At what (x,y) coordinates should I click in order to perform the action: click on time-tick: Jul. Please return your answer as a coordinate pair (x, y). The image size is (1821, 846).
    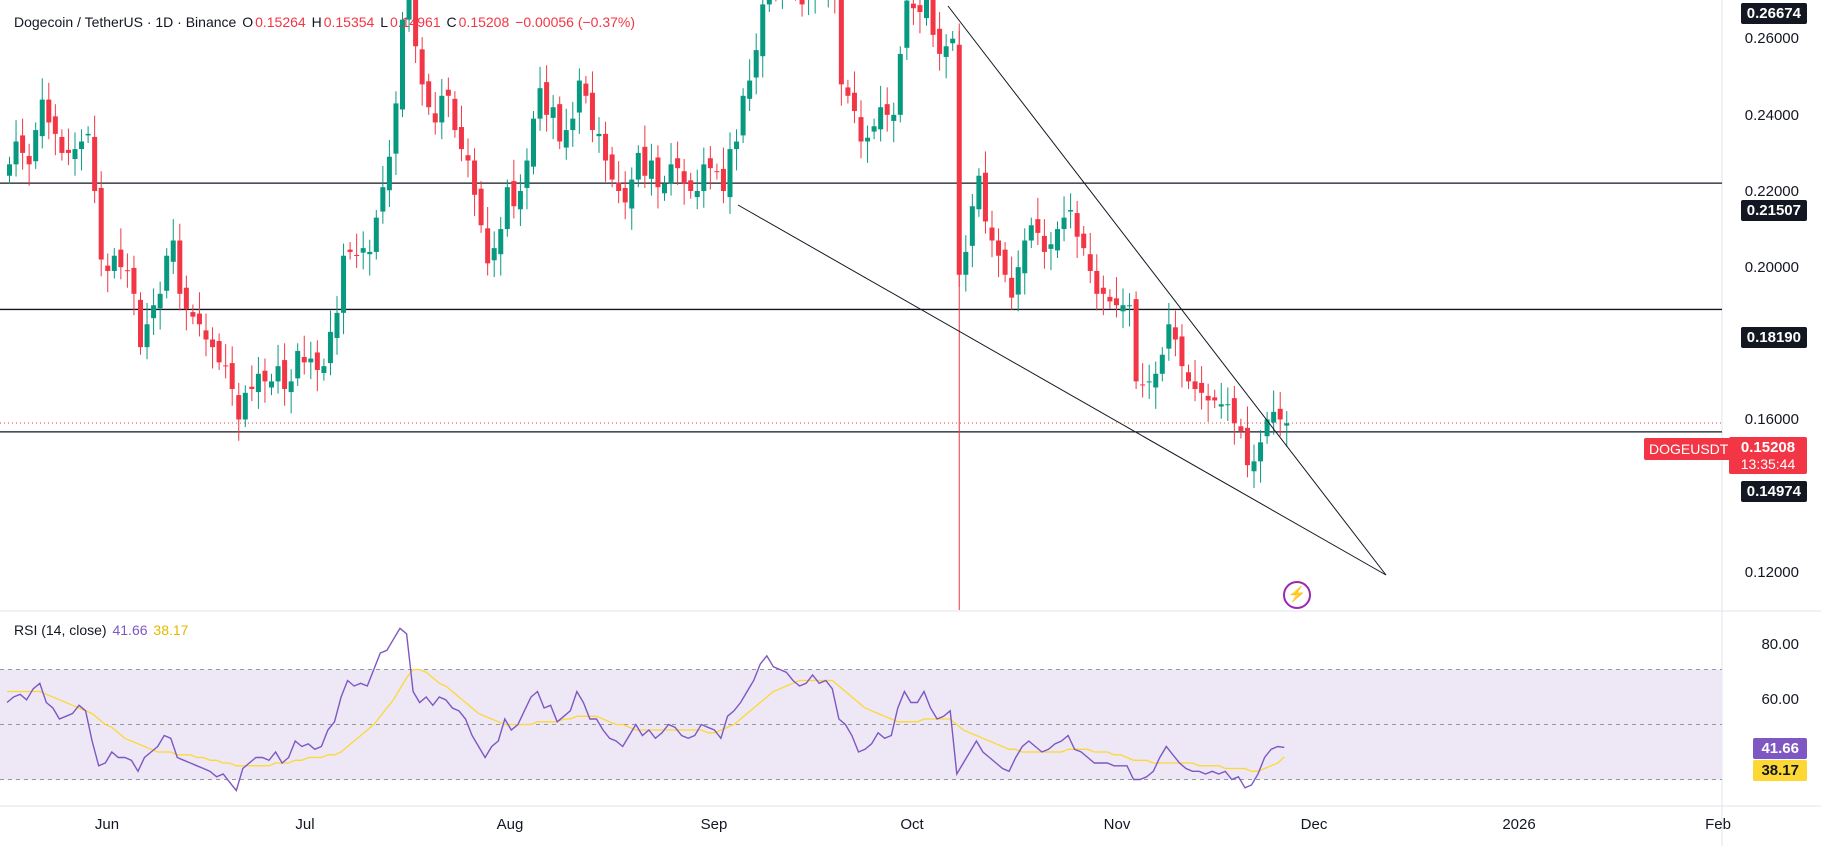
    Looking at the image, I should click on (305, 824).